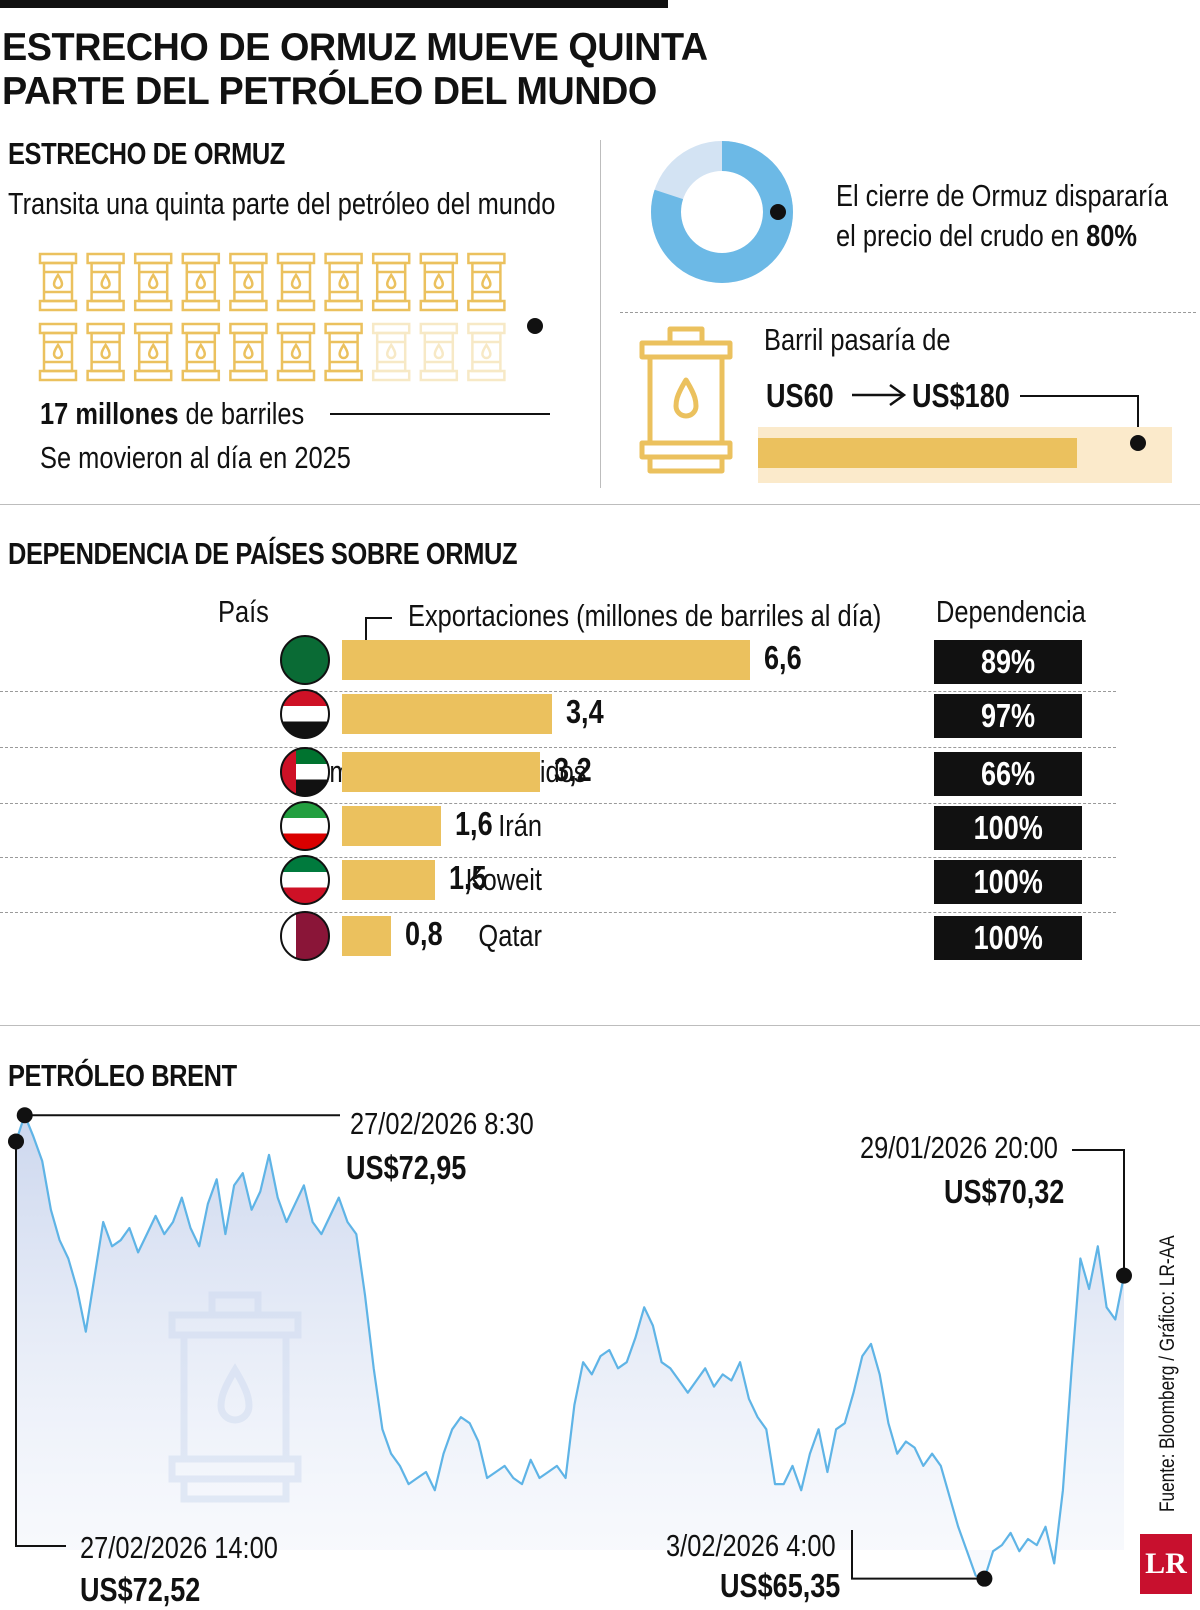 Image resolution: width=1200 pixels, height=1610 pixels. I want to click on price-bar-fill, so click(917, 453).